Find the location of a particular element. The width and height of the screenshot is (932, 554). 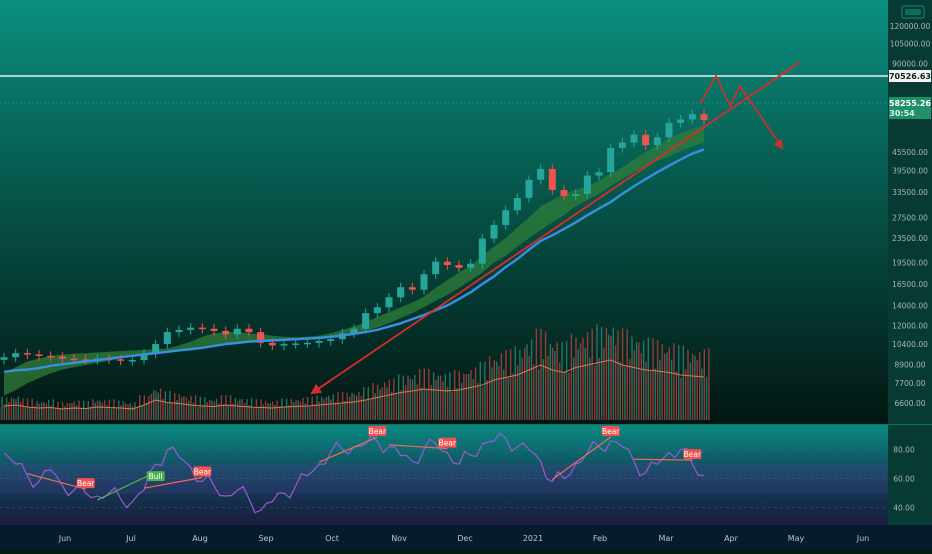

rsi-tick-label: 80.00 is located at coordinates (904, 450).